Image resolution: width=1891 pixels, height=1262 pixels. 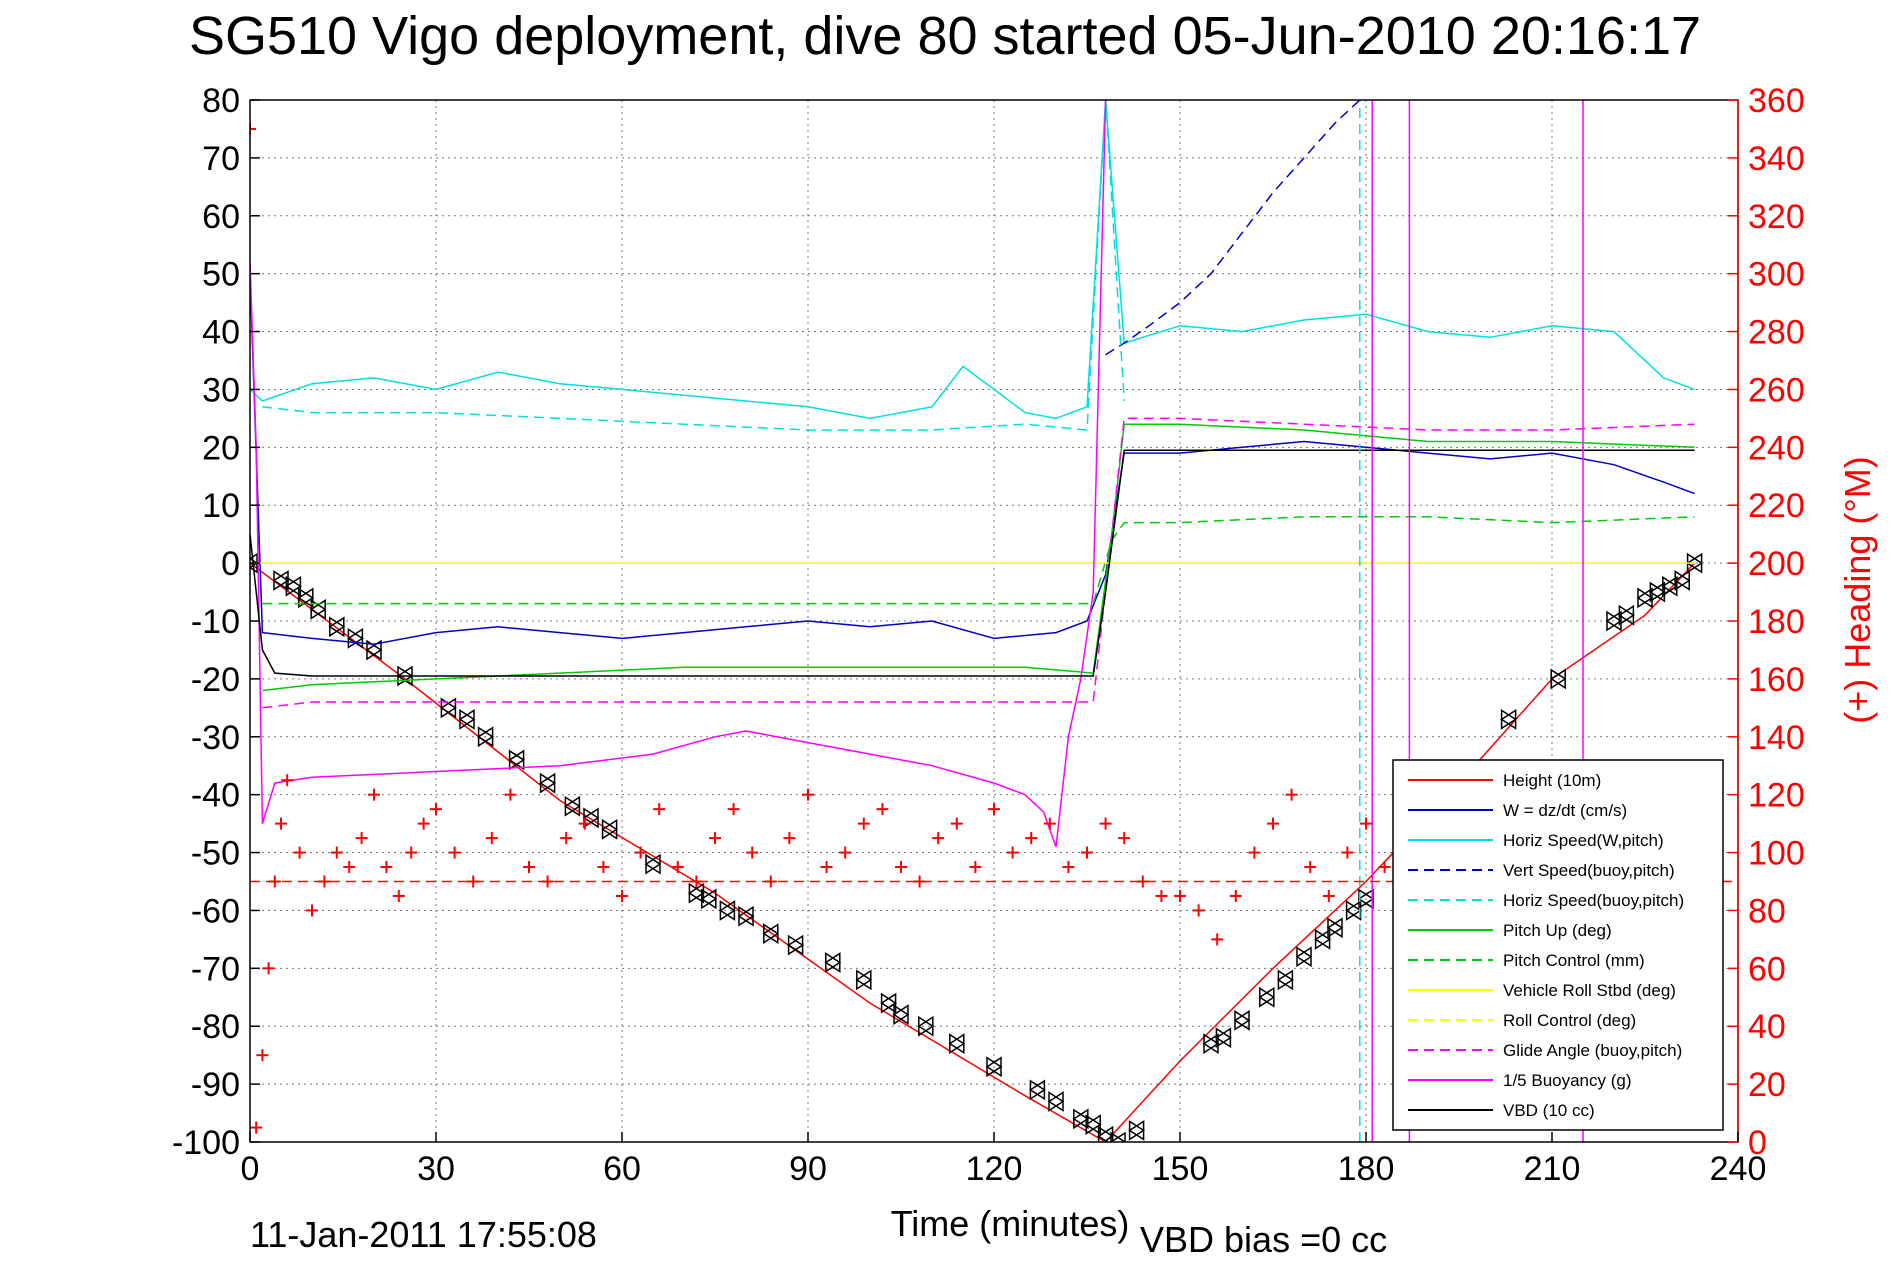 What do you see at coordinates (1552, 780) in the screenshot?
I see `legend-entry: Height (10m)` at bounding box center [1552, 780].